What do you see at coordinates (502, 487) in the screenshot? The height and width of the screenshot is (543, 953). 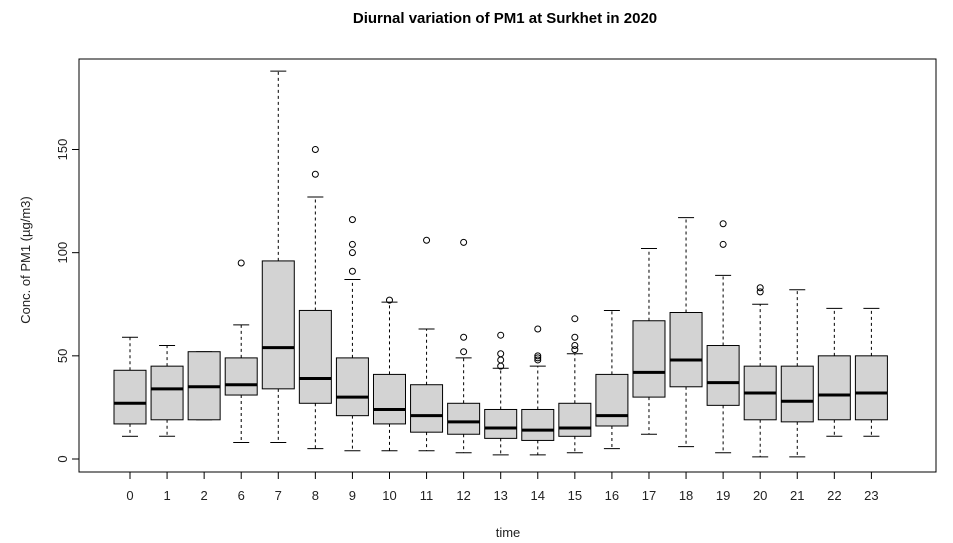 I see `x-axis: 0 1 2 6 7 8 9 10 11 12 13 14 15 16 17 18 19 20 21 22 23` at bounding box center [502, 487].